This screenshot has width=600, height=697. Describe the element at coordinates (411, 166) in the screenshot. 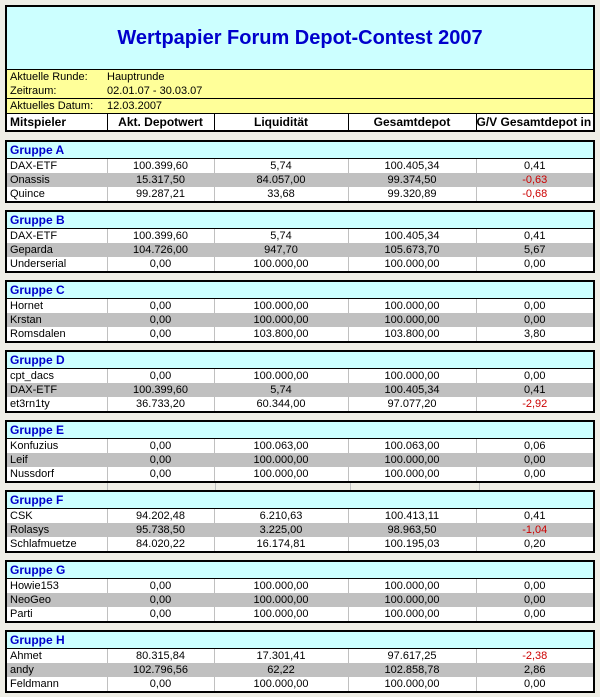

I see `gesamtdepot-value: 100.405,34` at that location.